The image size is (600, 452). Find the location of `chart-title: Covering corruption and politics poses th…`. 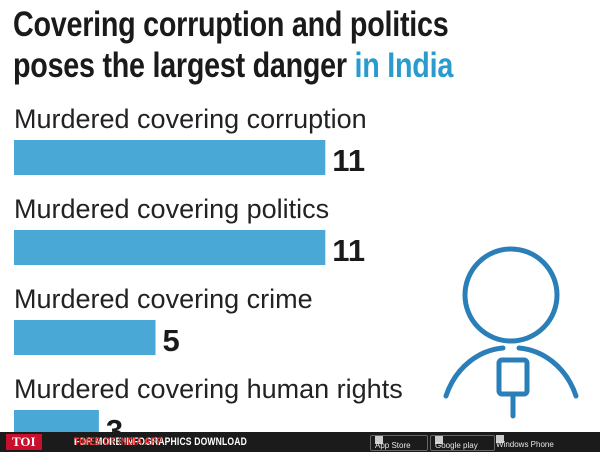

chart-title: Covering corruption and politics poses th… is located at coordinates (251, 45).